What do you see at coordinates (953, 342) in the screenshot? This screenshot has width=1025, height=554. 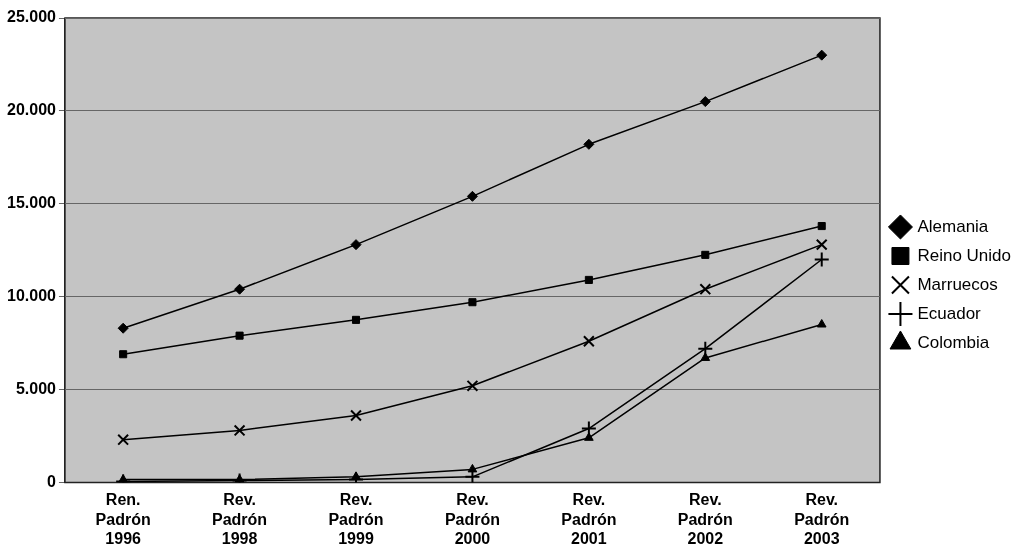 I see `legend-label: Colombia` at bounding box center [953, 342].